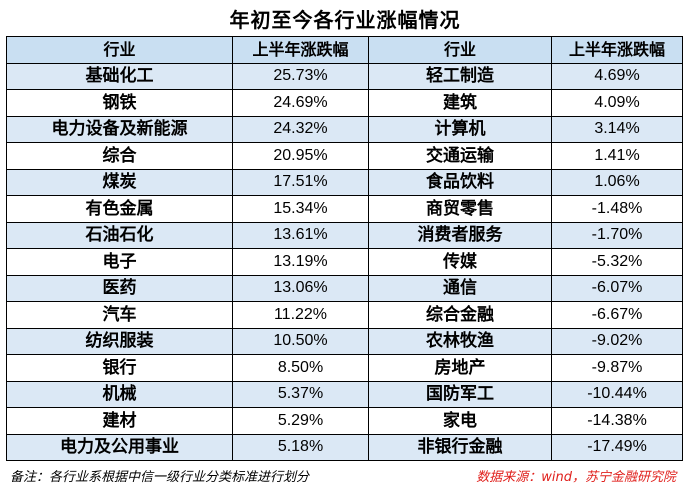  Describe the element at coordinates (300, 447) in the screenshot. I see `left-change-cell: 5.18%` at that location.